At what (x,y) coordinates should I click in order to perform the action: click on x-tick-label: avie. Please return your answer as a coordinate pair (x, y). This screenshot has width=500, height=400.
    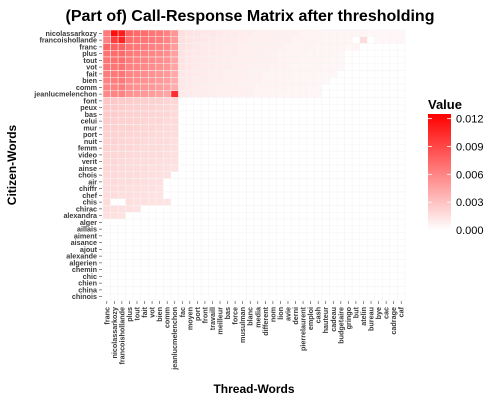
    Looking at the image, I should click on (287, 314).